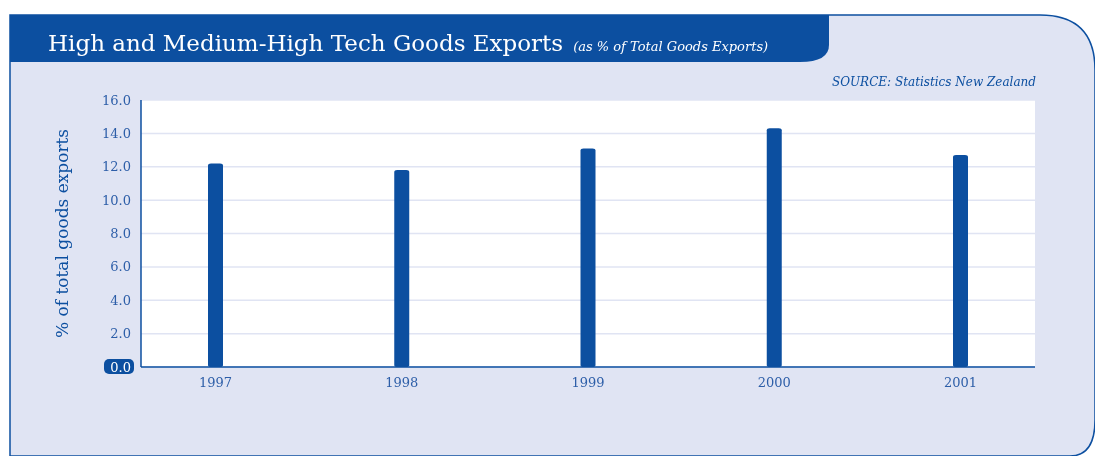  Describe the element at coordinates (116, 100) in the screenshot. I see `y-tick-label: 16.0` at that location.